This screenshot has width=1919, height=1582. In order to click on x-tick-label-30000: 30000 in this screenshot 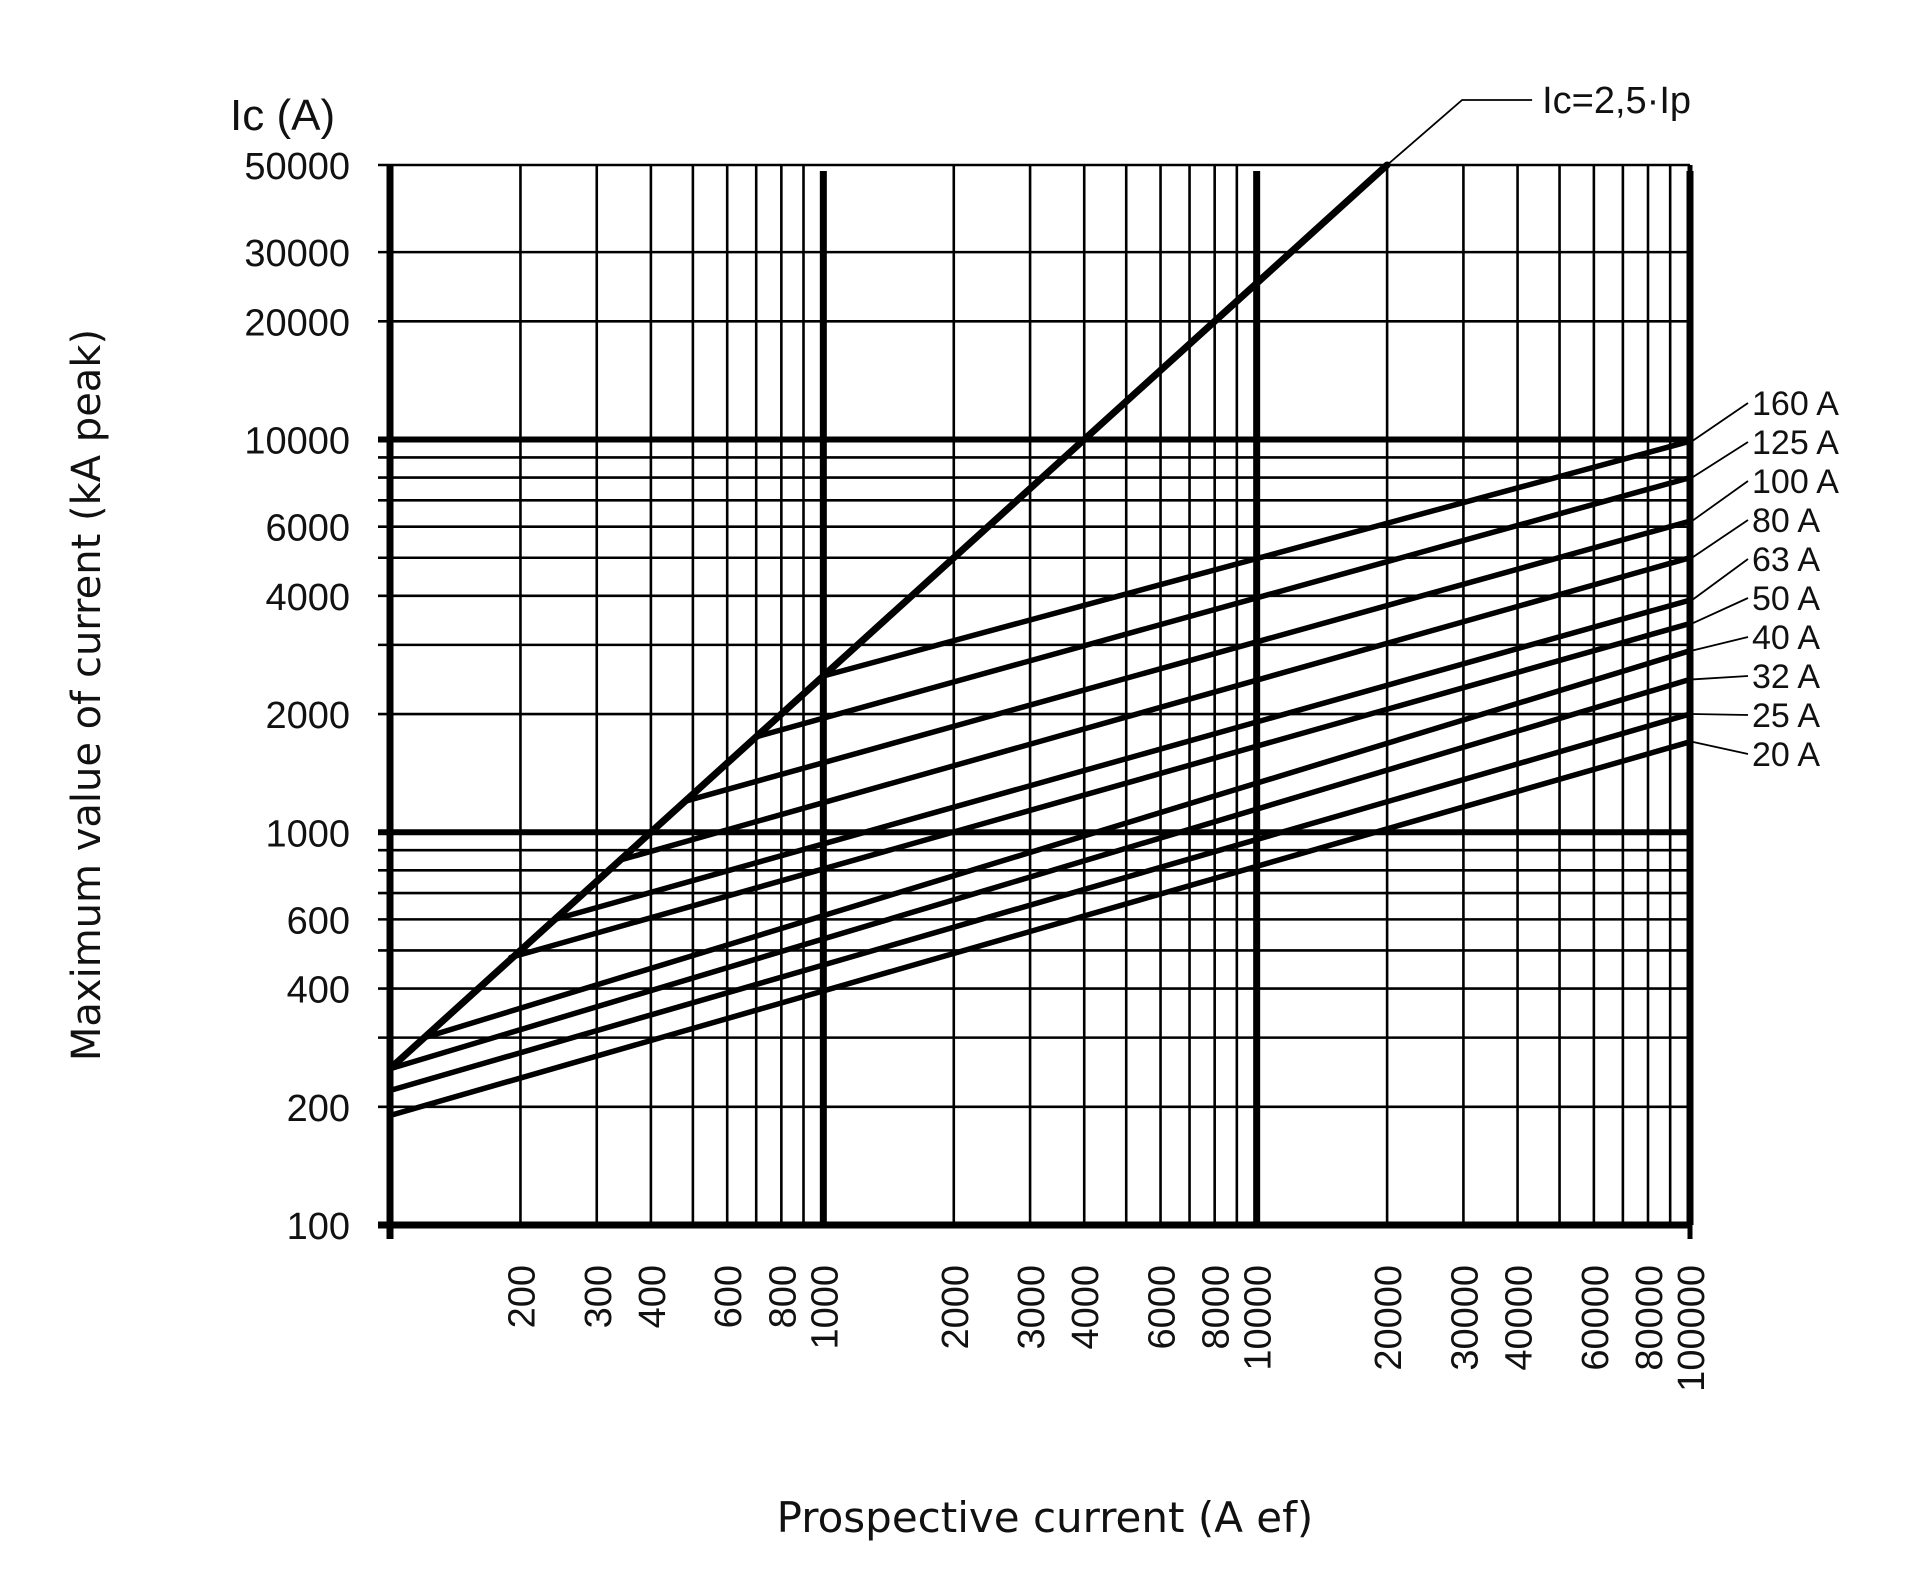, I will do `click(1465, 1318)`.